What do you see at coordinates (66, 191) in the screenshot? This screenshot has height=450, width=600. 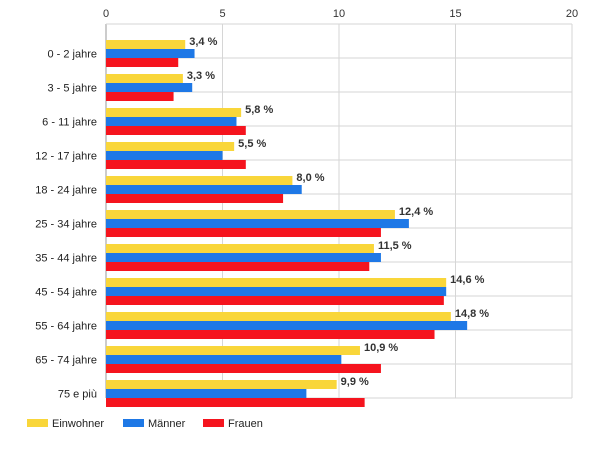 I see `category-label: 18 - 24 jahre` at bounding box center [66, 191].